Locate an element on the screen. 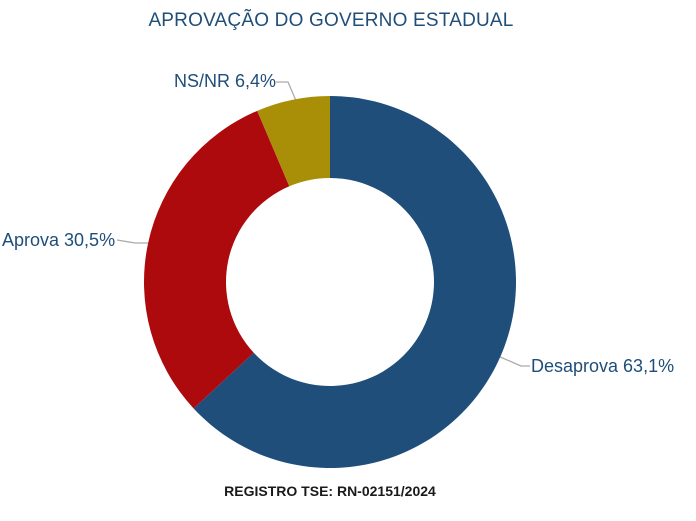  leader-line-ns-nr is located at coordinates (287, 92).